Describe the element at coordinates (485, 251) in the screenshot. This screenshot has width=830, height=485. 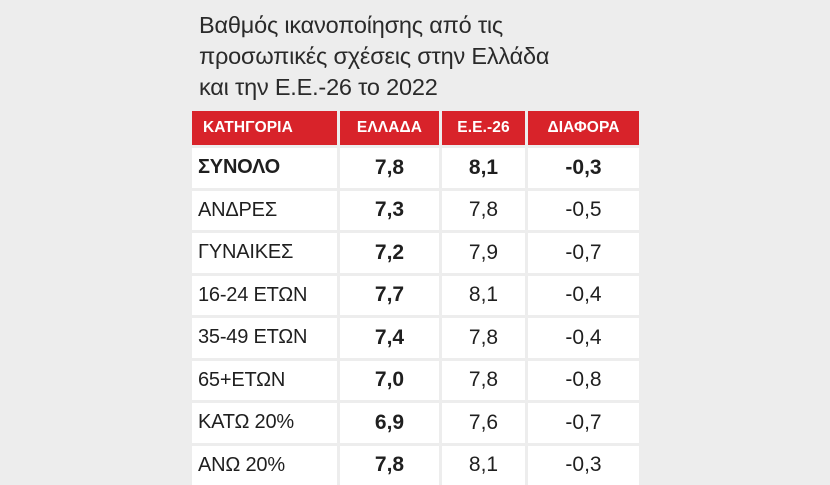
I see `row-eu26-value: 7,9` at that location.